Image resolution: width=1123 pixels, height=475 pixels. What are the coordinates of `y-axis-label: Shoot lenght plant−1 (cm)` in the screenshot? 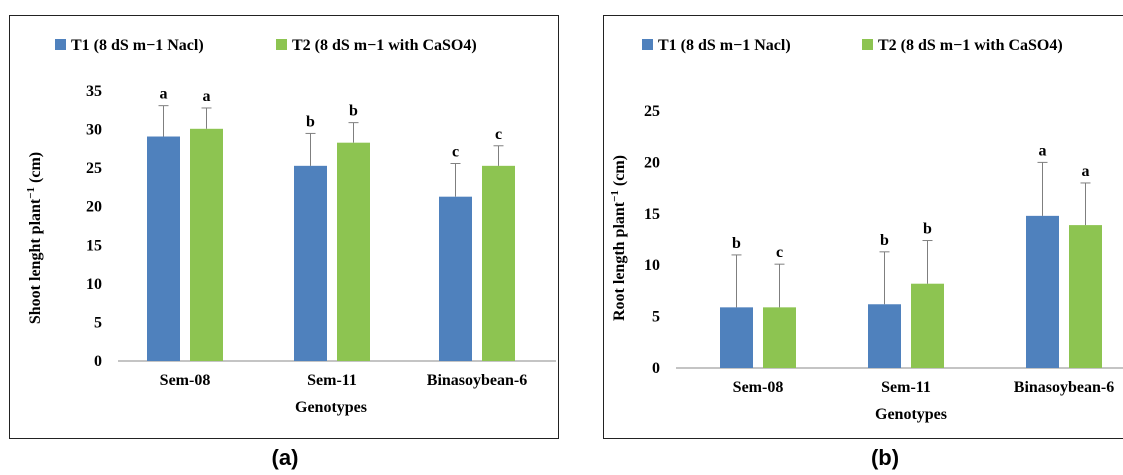 It's located at (34, 238).